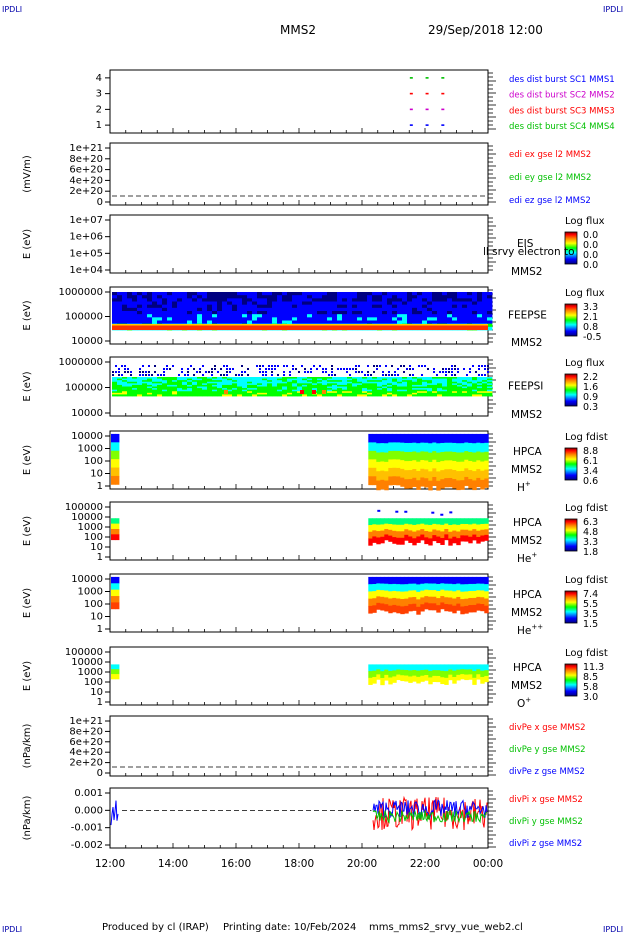 The image size is (630, 934). Describe the element at coordinates (87, 579) in the screenshot. I see `y-tick-label: 10000` at that location.